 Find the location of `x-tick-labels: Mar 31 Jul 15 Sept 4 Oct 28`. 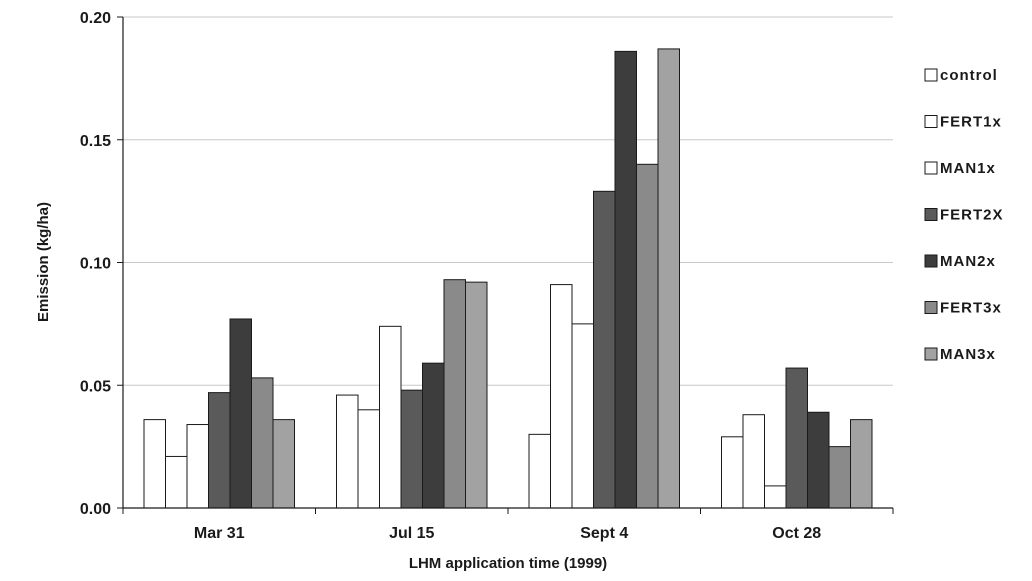

x-tick-labels: Mar 31 Jul 15 Sept 4 Oct 28 is located at coordinates (507, 533).